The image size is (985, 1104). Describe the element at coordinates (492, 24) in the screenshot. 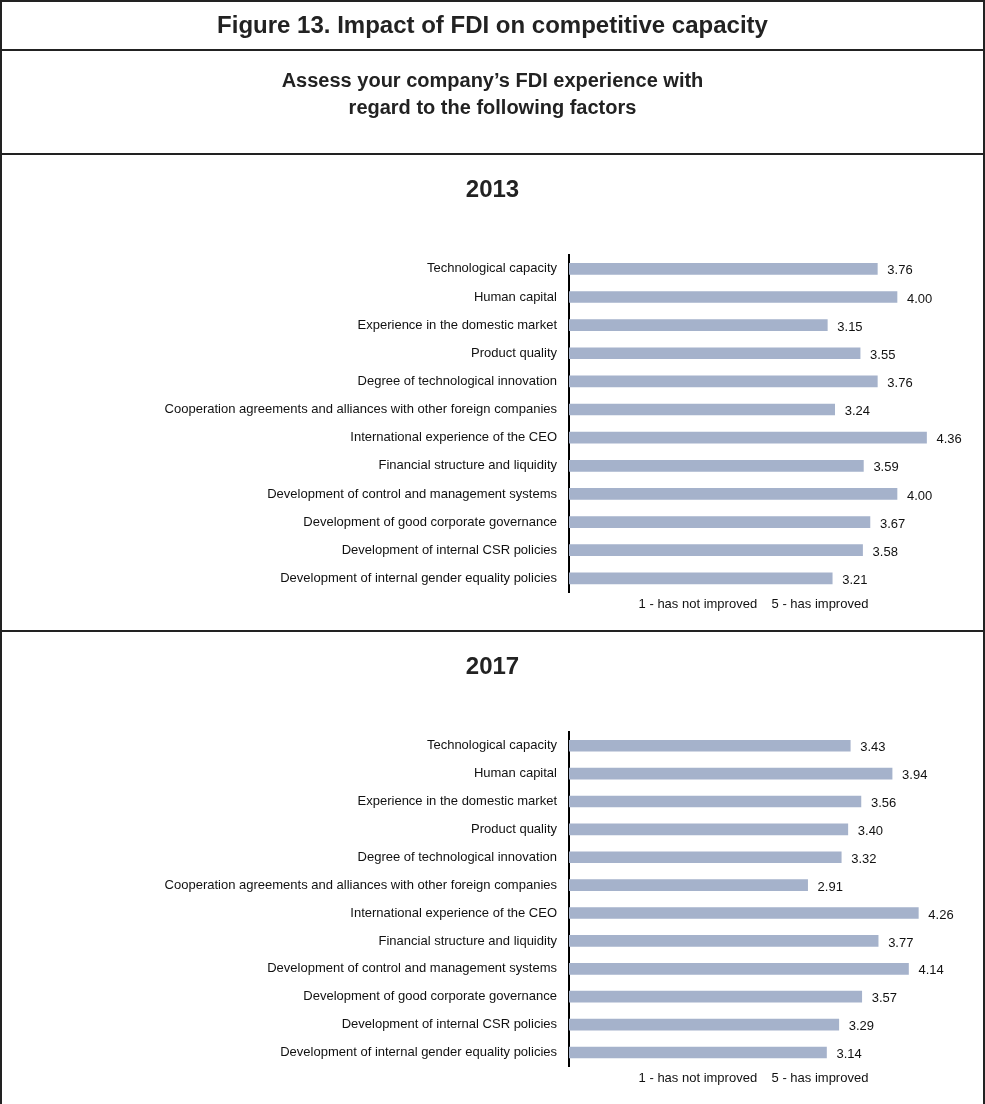

I see `caption: Figure 13. Impact of FDI on competitive capacity` at that location.